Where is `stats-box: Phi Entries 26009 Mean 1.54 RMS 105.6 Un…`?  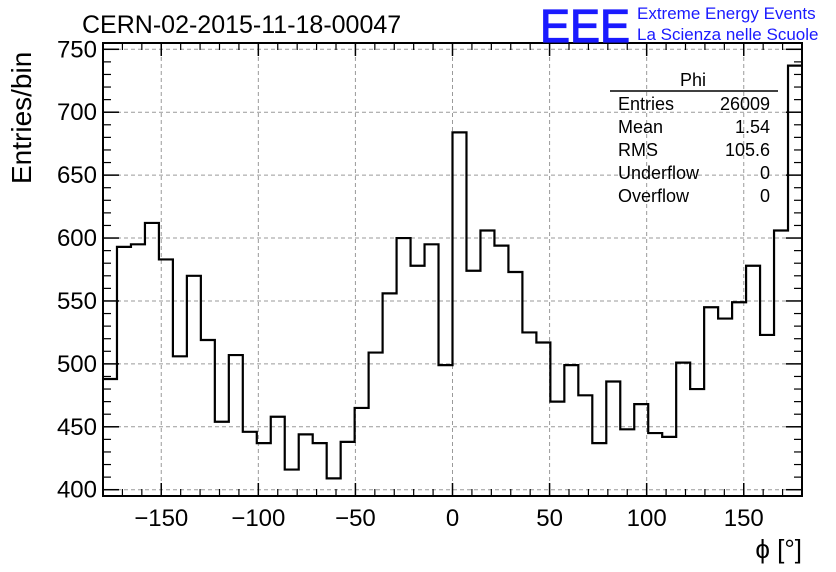 stats-box: Phi Entries 26009 Mean 1.54 RMS 105.6 Un… is located at coordinates (694, 138).